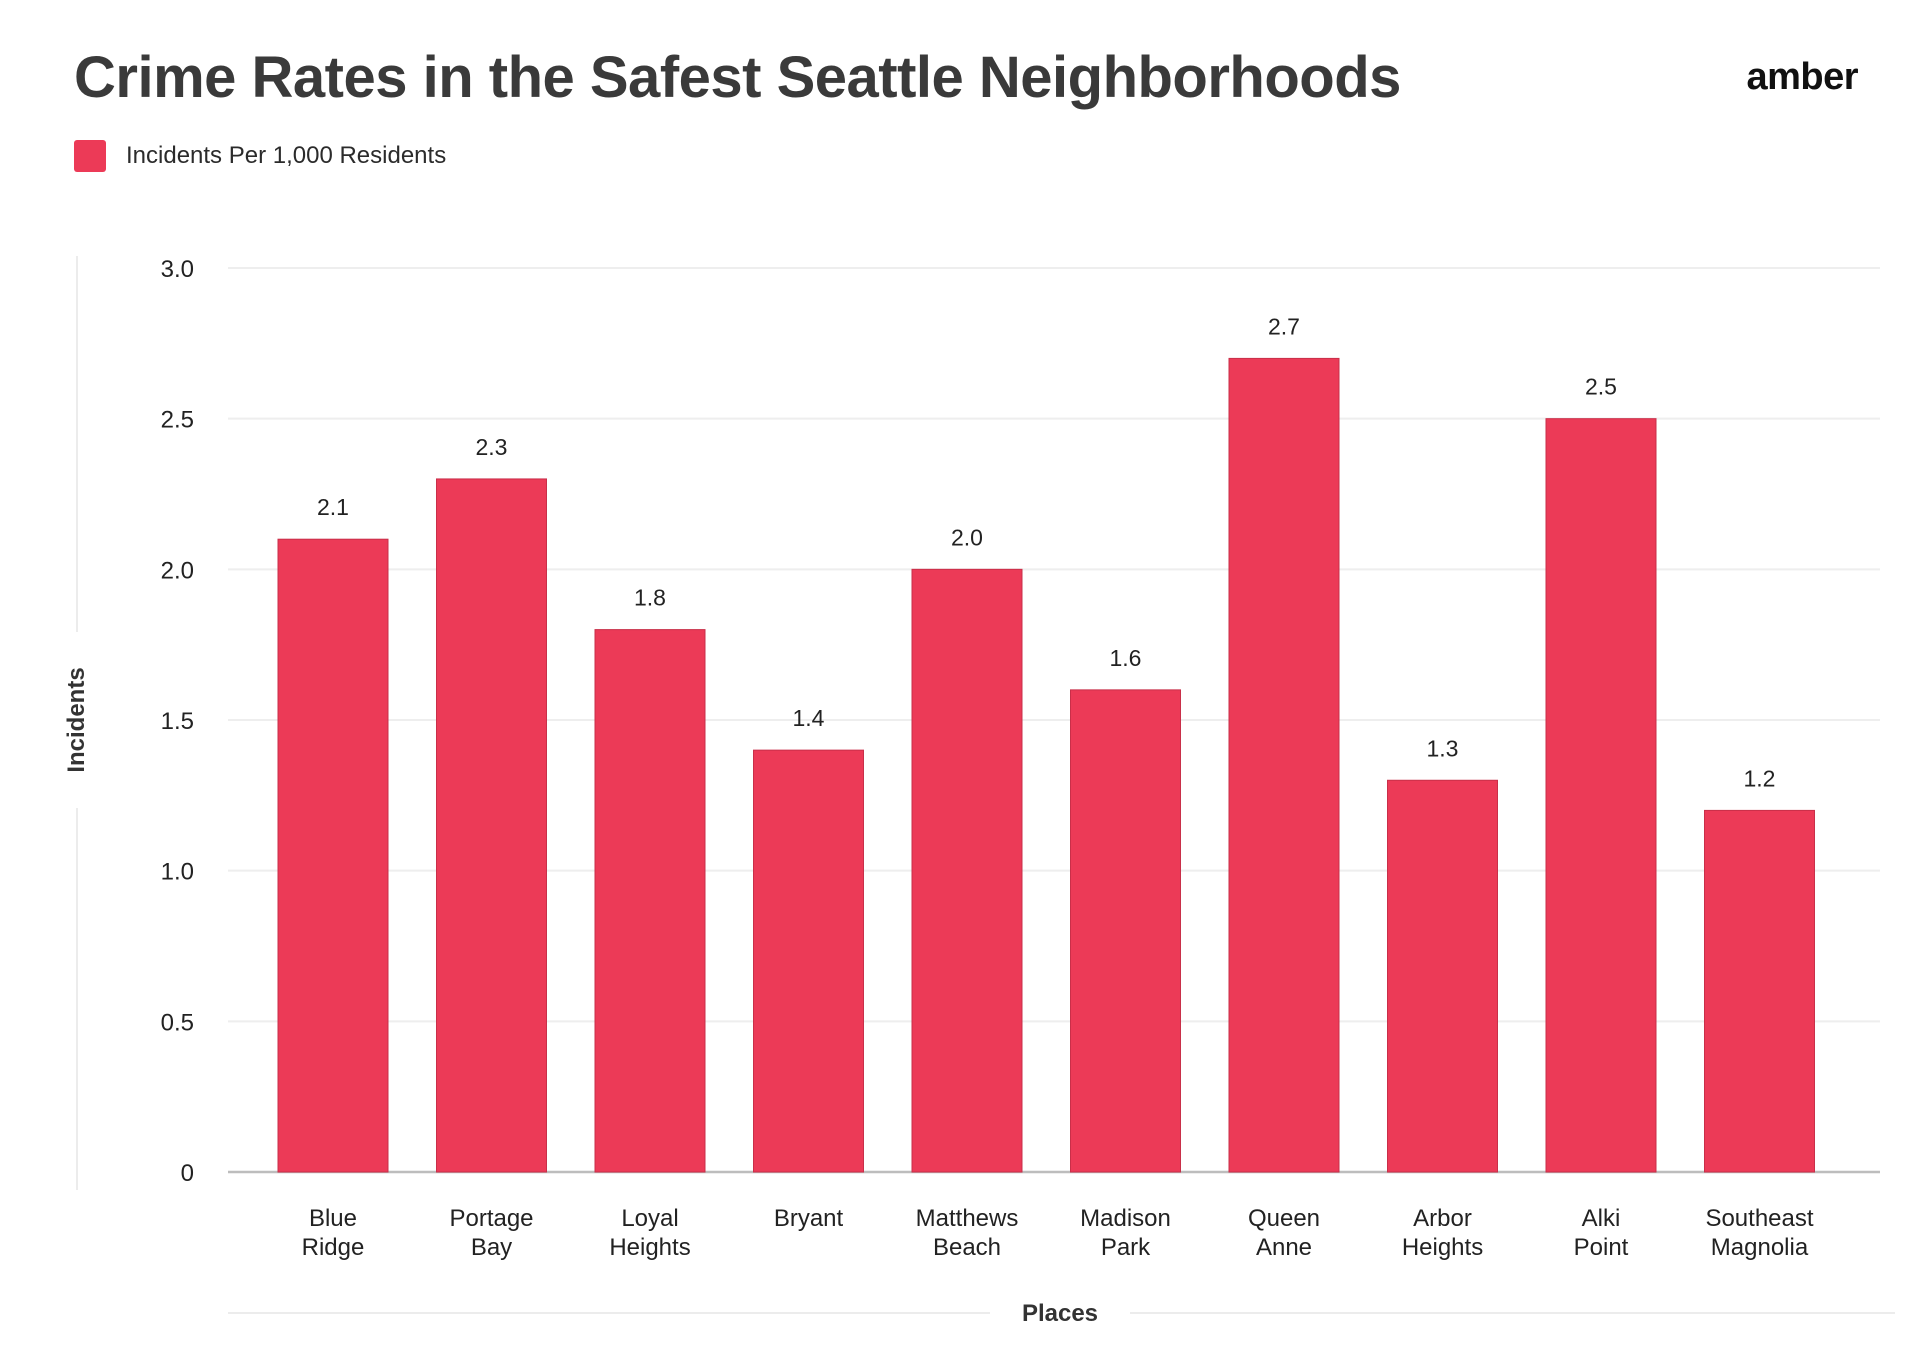 The width and height of the screenshot is (1920, 1355). Describe the element at coordinates (967, 1247) in the screenshot. I see `x-tick-label: Beach` at that location.